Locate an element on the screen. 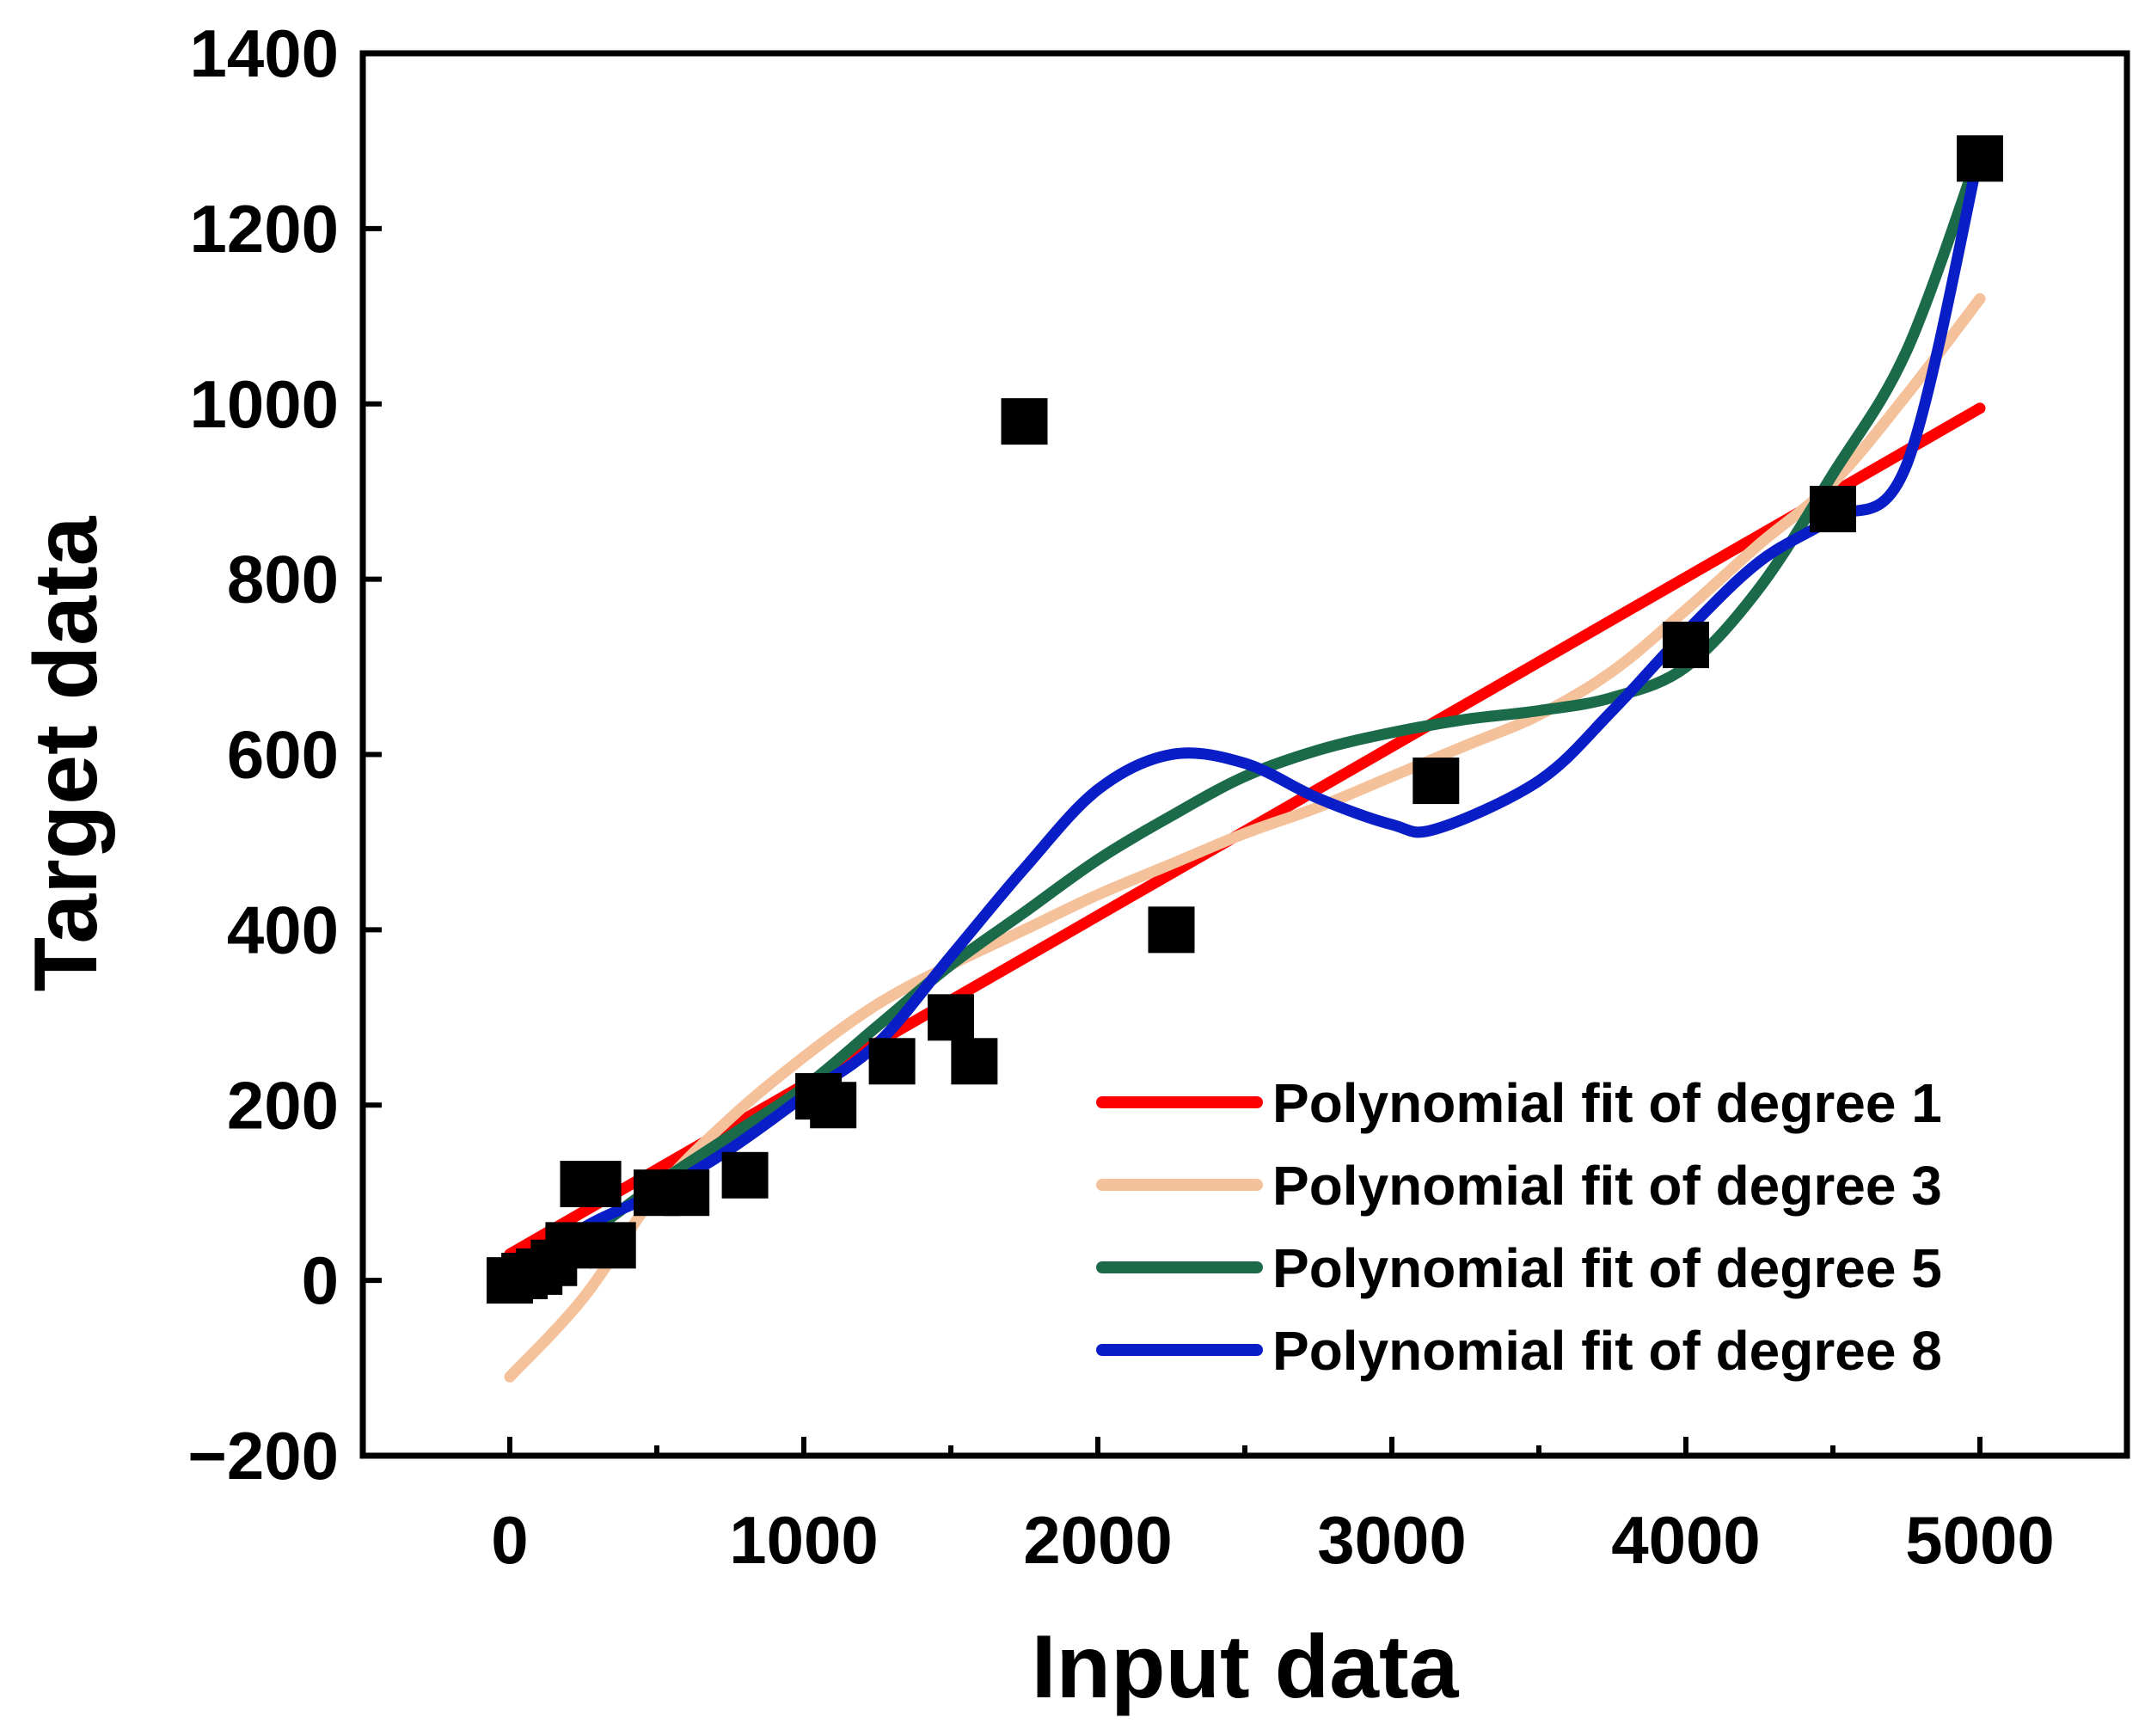  y-tick-label: 400 is located at coordinates (283, 930).